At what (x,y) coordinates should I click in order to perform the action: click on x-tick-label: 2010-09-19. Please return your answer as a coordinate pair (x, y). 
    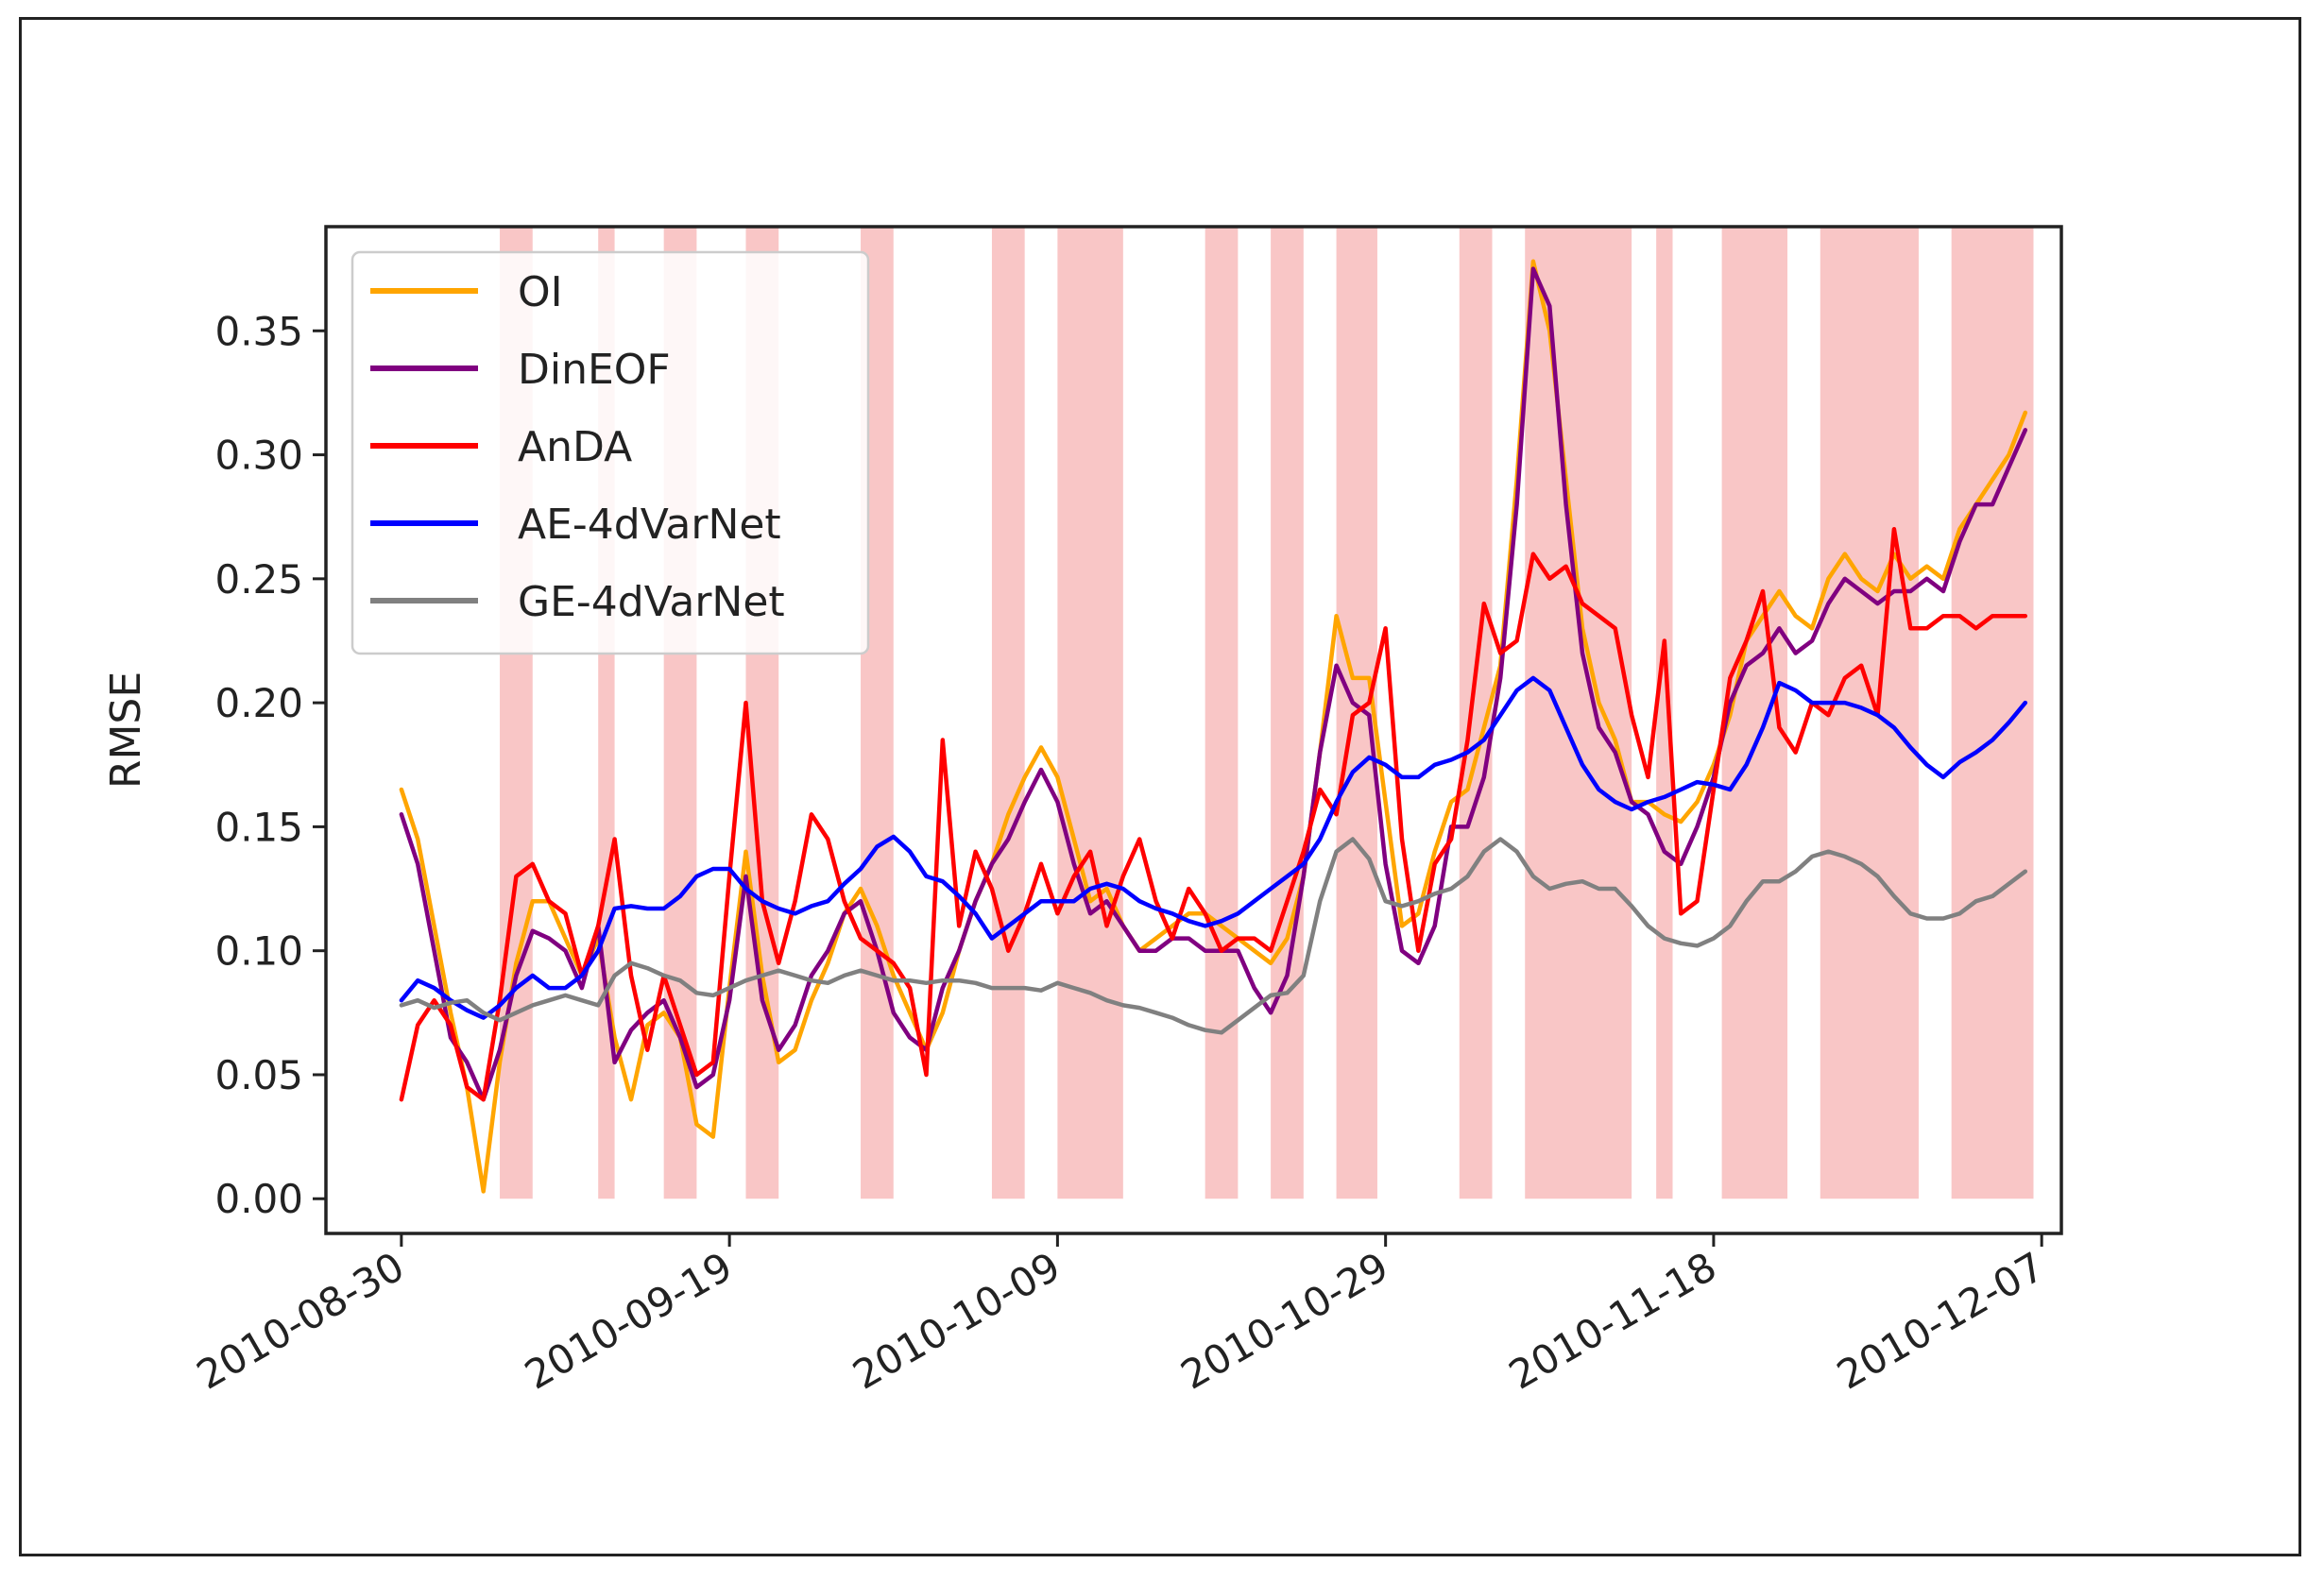
    Looking at the image, I should click on (628, 1320).